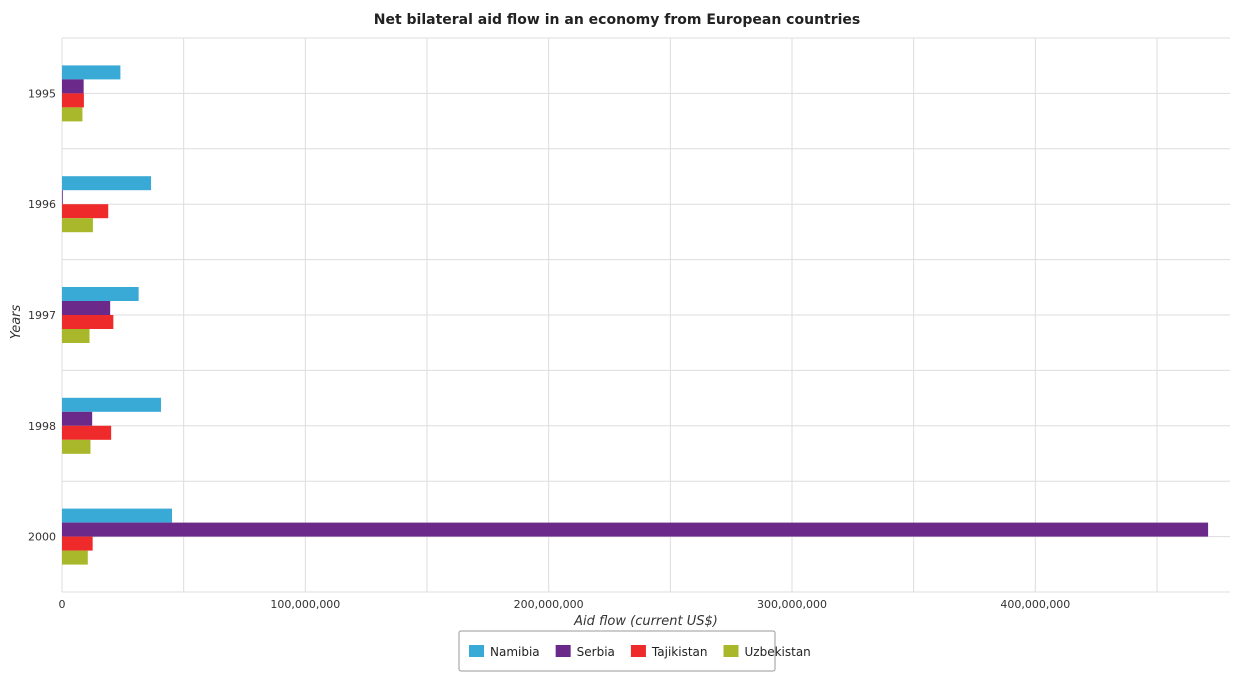 This screenshot has height=700, width=1235. Describe the element at coordinates (617, 651) in the screenshot. I see `legend-box` at that location.